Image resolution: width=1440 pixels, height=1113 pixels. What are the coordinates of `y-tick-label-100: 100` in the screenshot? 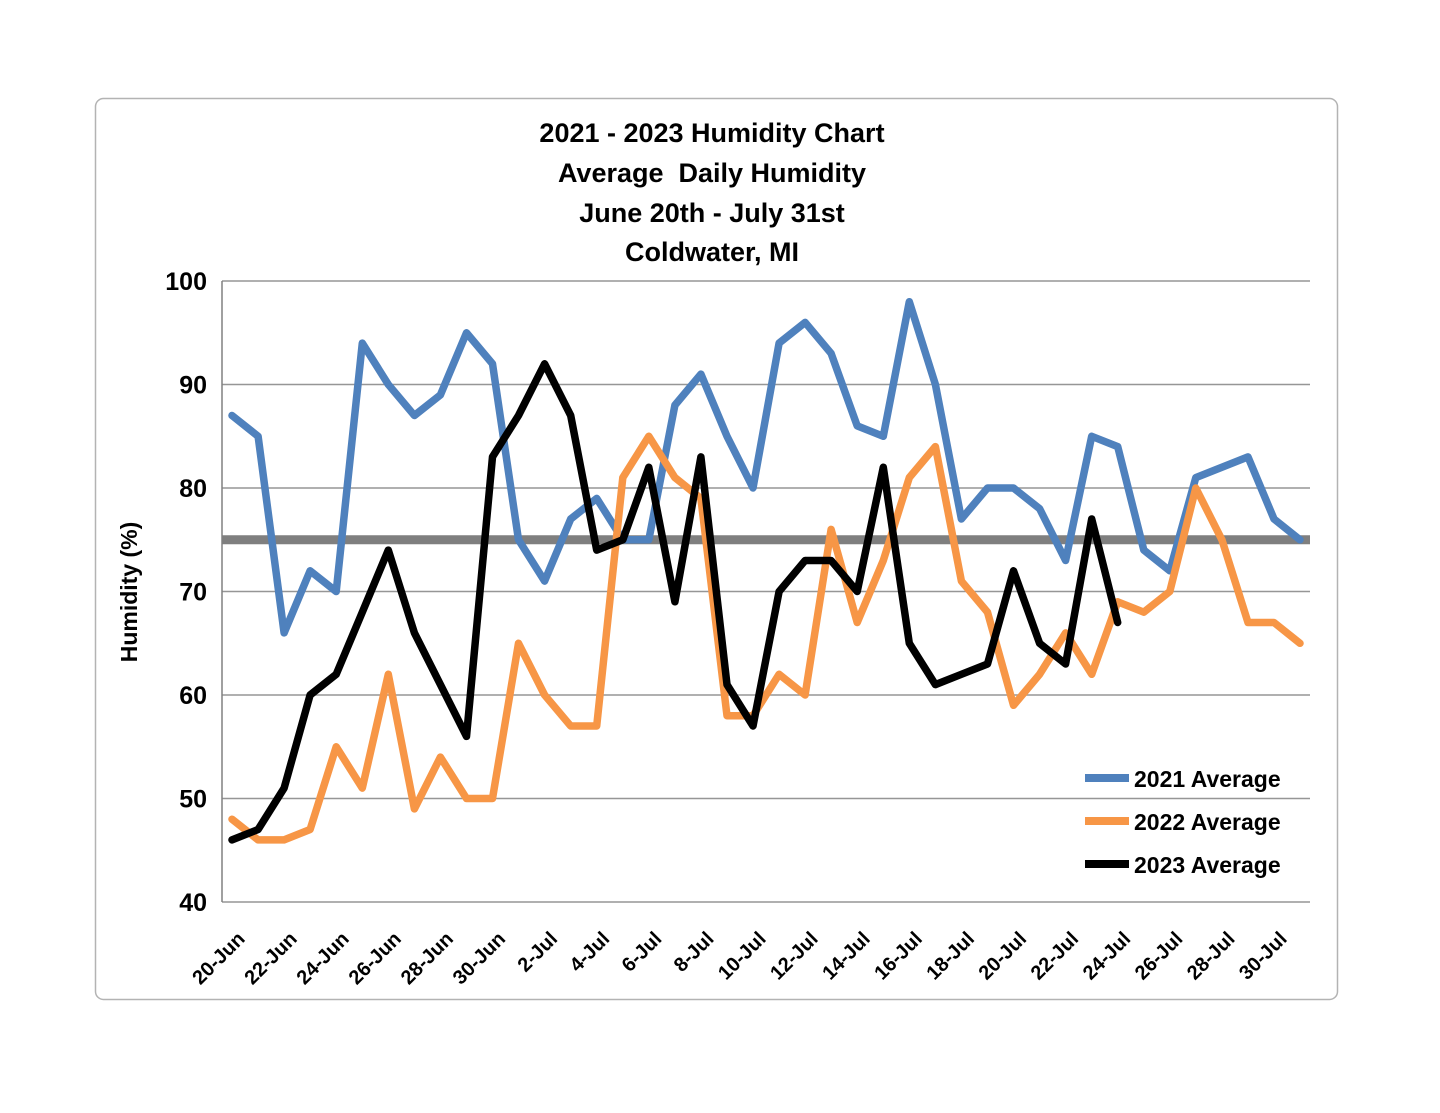 It's located at (186, 282).